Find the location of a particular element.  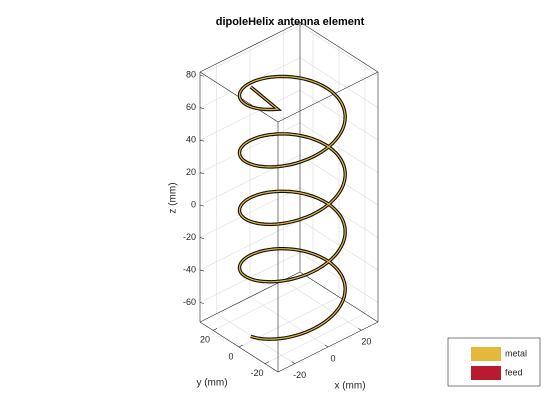

z-axis-label: z (mm) is located at coordinates (173, 197).